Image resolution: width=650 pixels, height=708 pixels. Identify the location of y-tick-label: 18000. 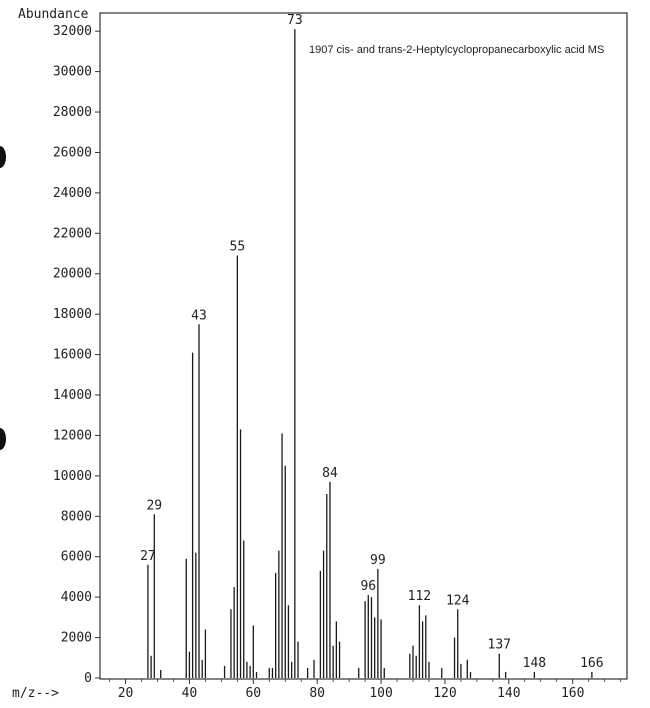
(72, 314).